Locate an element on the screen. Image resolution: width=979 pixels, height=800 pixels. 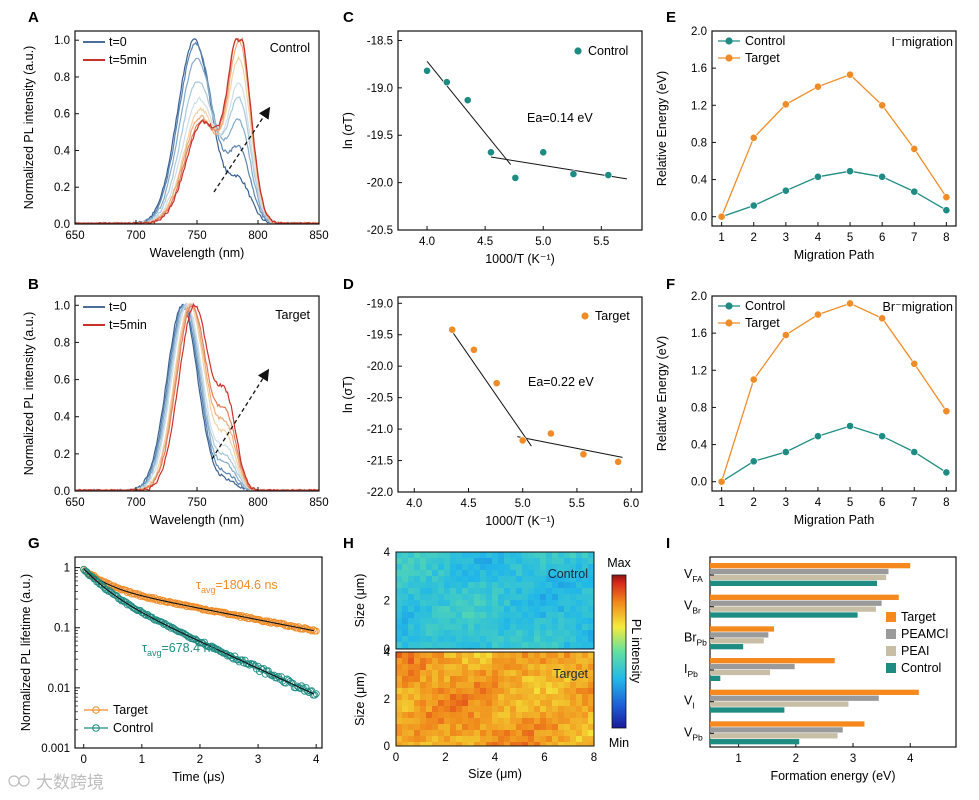
y-tick-label: 0.6 is located at coordinates (62, 115).